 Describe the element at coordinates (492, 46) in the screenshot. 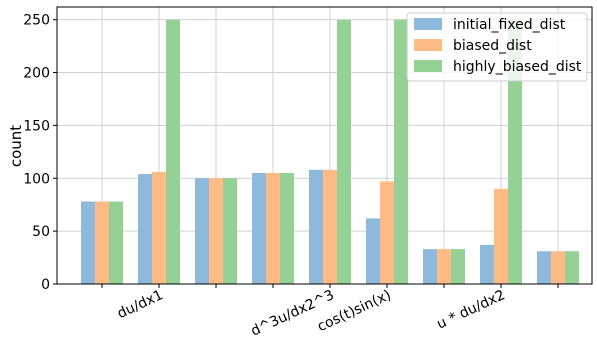

I see `legend-label-biased_dist: biased_dist` at that location.